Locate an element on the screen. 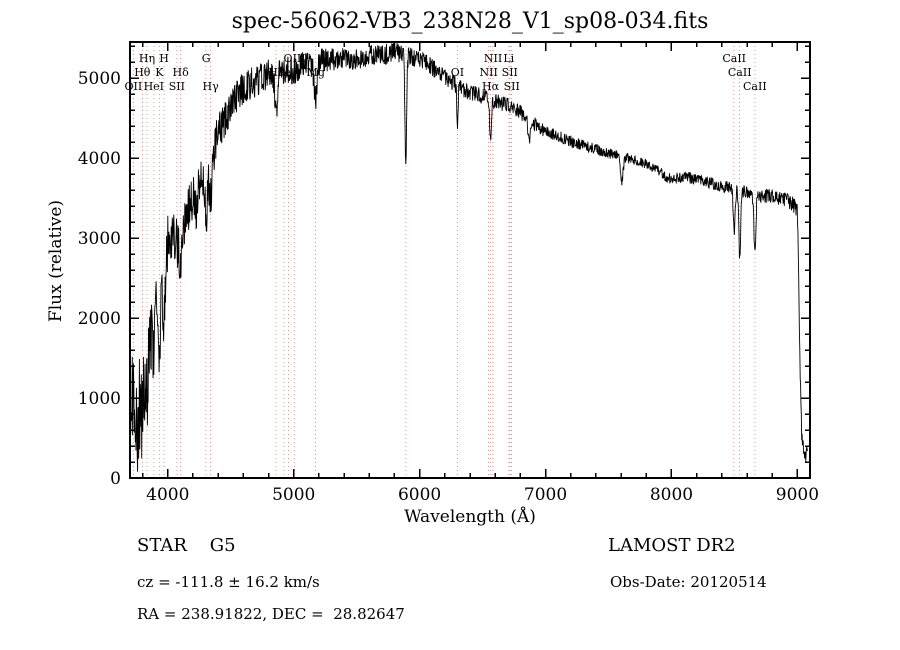 The height and width of the screenshot is (650, 900). svg-text: Hγ is located at coordinates (211, 86).